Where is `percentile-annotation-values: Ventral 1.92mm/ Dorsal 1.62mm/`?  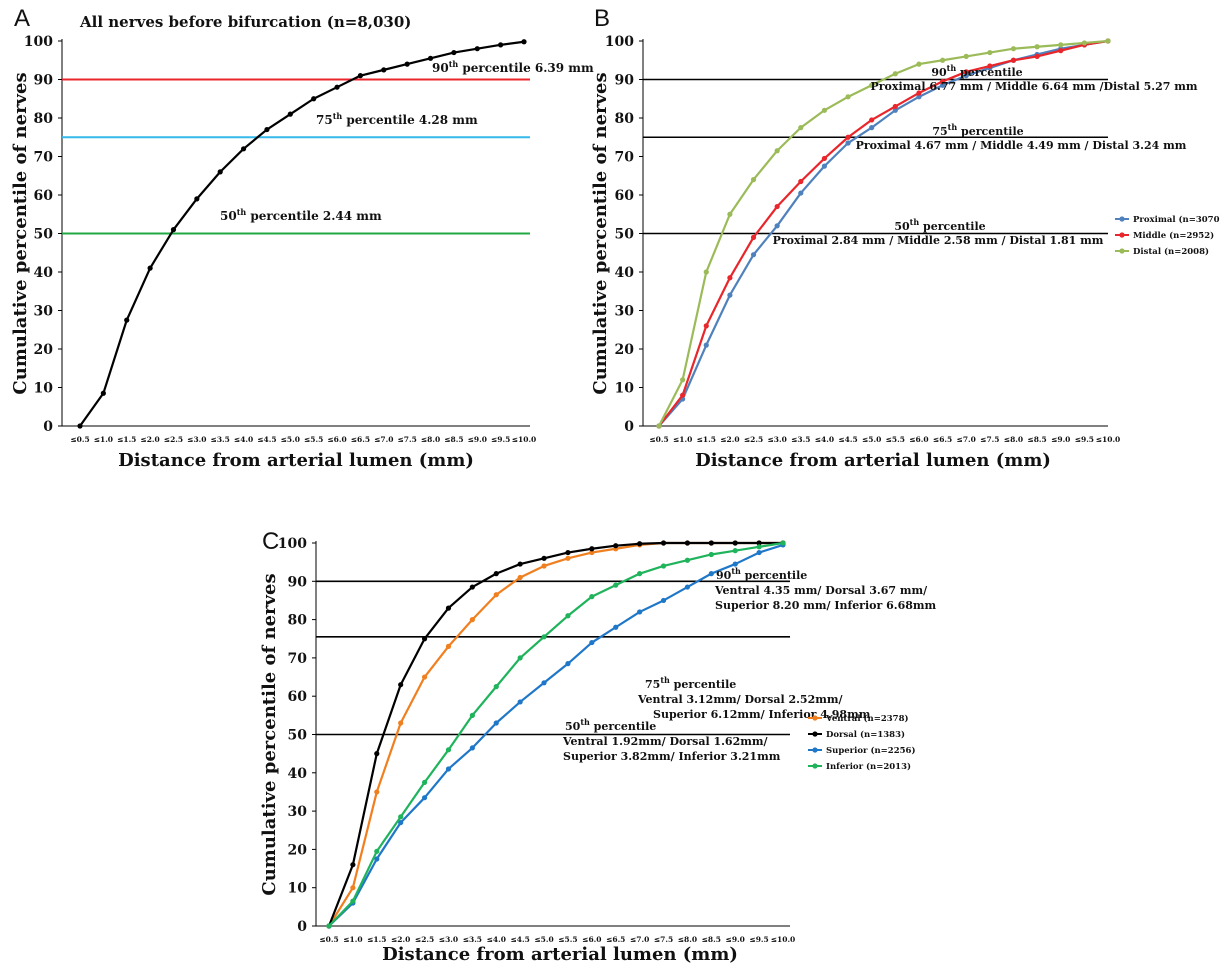 percentile-annotation-values: Ventral 1.92mm/ Dorsal 1.62mm/ is located at coordinates (665, 741).